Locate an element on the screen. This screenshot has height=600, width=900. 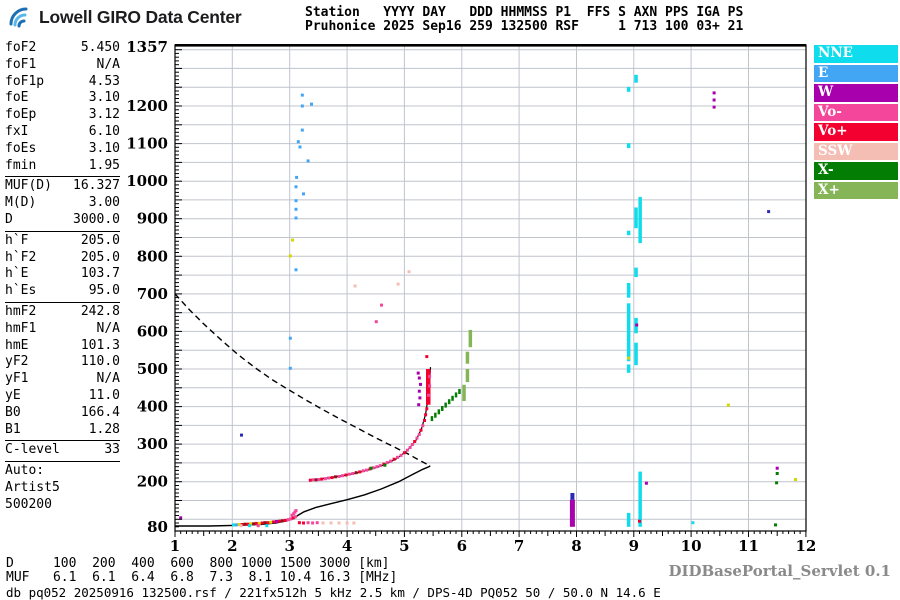
transmission-curve is located at coordinates (302, 380).